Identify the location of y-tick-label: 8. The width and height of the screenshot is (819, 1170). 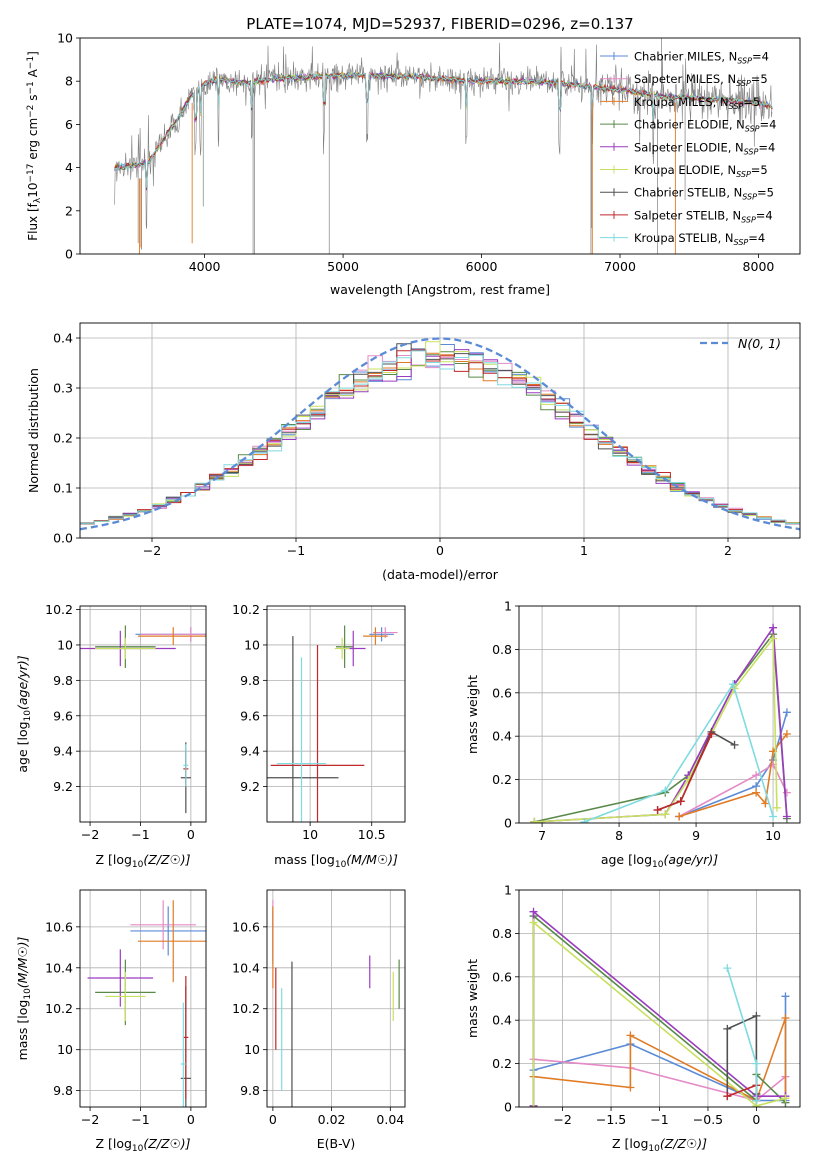
(69, 81).